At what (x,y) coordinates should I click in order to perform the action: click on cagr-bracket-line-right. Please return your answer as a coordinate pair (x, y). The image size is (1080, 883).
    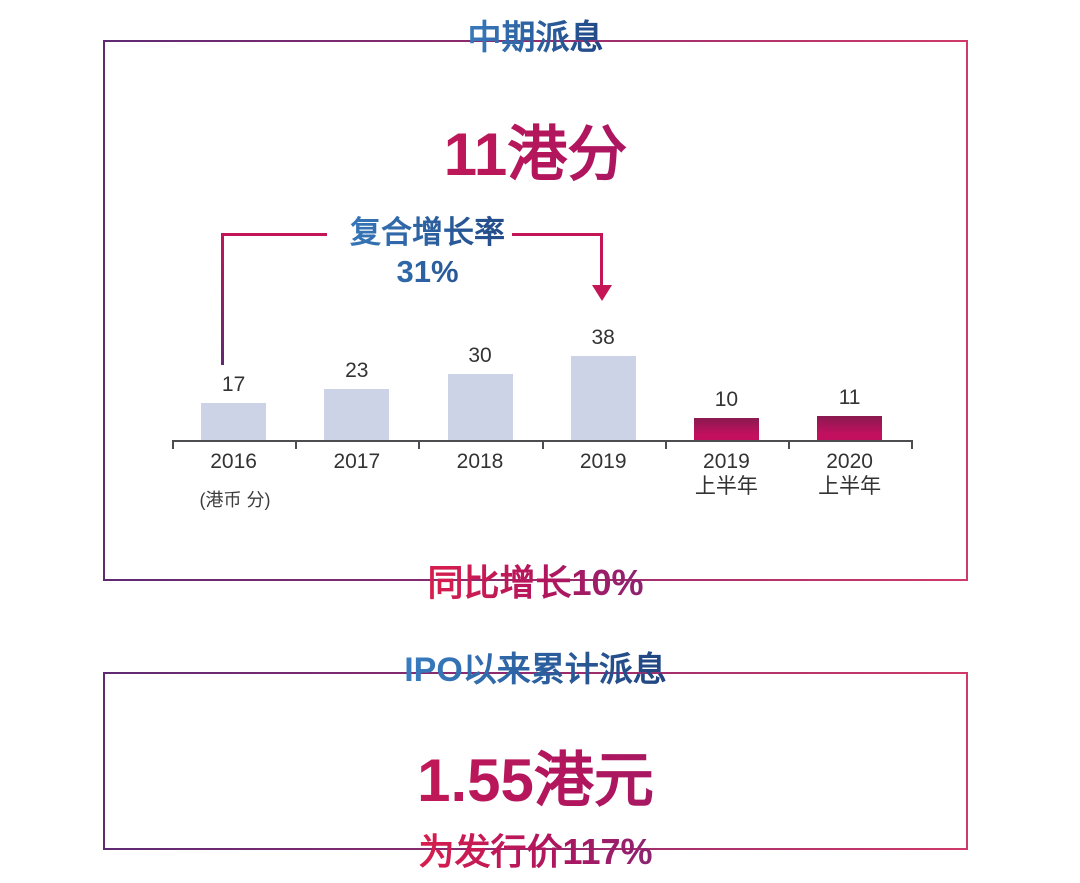
    Looking at the image, I should click on (557, 234).